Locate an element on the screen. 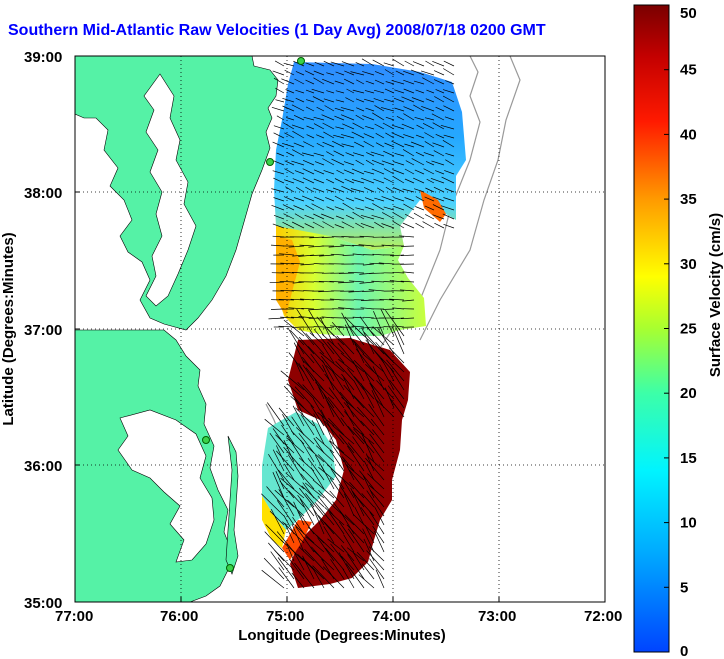  colorbar-label: Surface Velocity (cm/s) is located at coordinates (715, 295).